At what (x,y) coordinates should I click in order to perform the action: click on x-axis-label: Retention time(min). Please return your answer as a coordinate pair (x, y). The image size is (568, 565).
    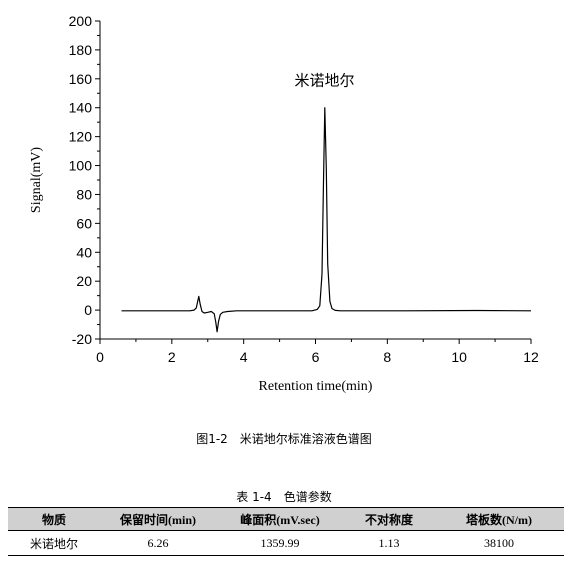
    Looking at the image, I should click on (316, 386).